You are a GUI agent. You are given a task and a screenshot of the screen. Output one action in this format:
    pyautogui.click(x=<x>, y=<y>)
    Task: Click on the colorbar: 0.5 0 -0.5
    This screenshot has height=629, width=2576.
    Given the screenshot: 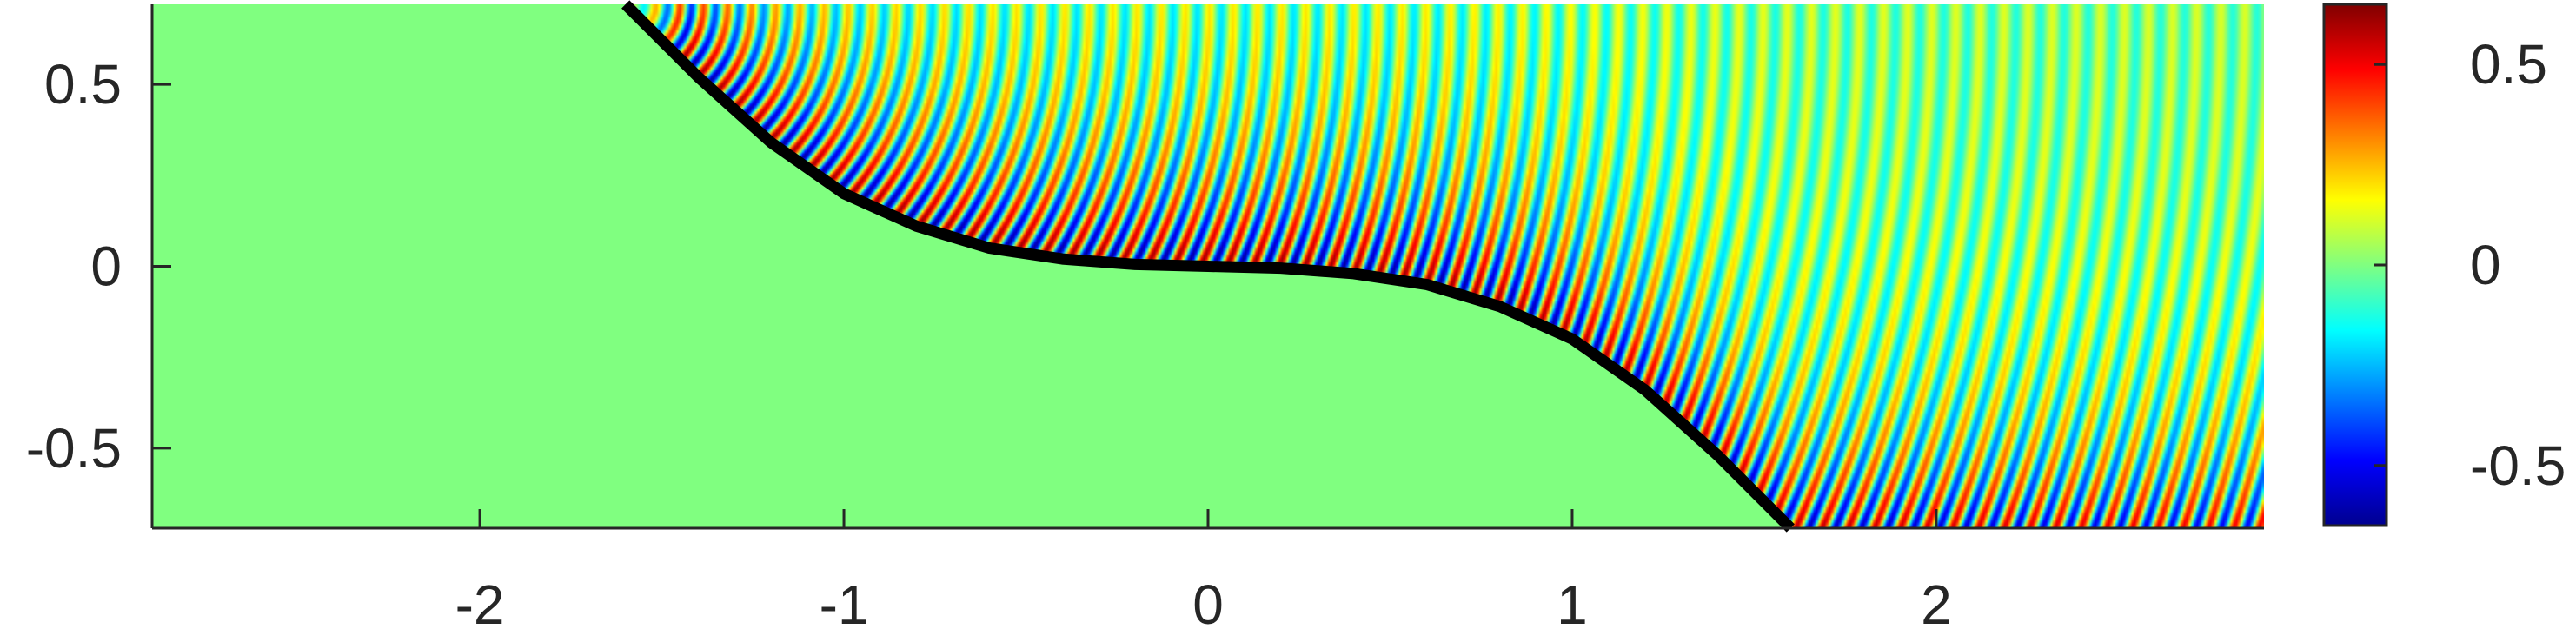 What is the action you would take?
    pyautogui.click(x=2444, y=265)
    